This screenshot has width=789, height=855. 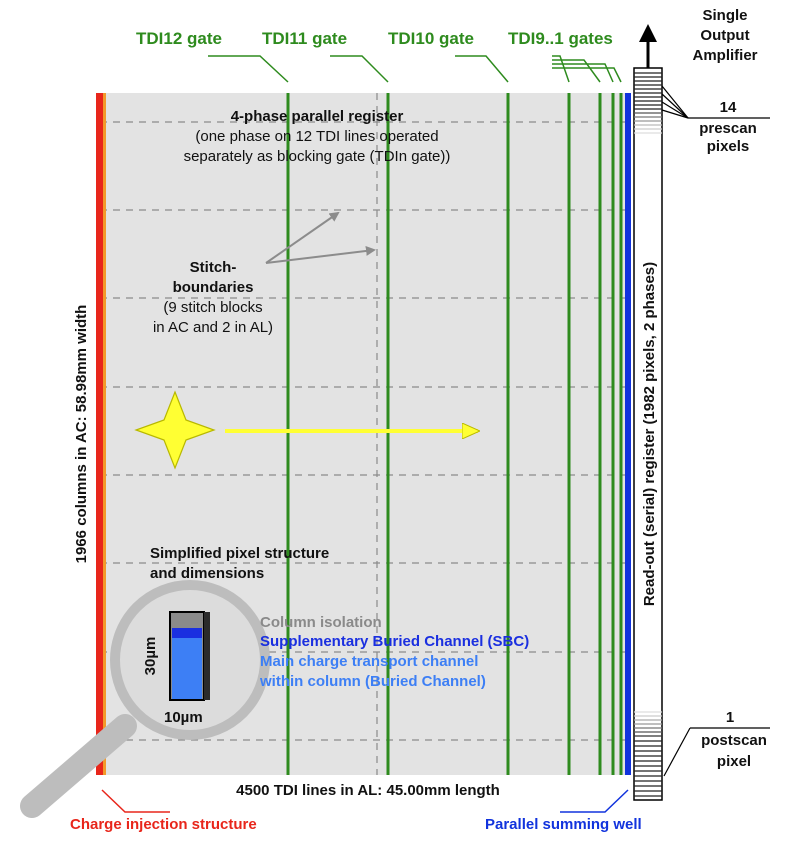 What do you see at coordinates (724, 55) in the screenshot?
I see `amplifier-line3: Amplifier` at bounding box center [724, 55].